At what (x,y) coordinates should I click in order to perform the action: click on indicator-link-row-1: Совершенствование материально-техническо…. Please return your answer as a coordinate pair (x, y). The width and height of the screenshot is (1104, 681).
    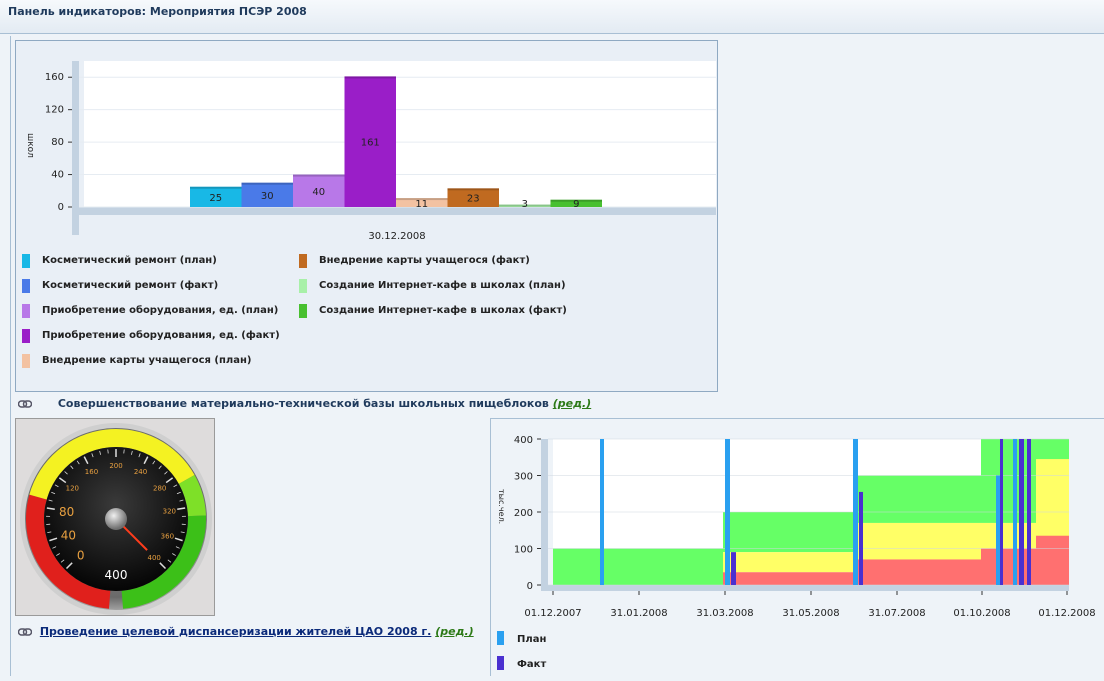
    Looking at the image, I should click on (304, 403).